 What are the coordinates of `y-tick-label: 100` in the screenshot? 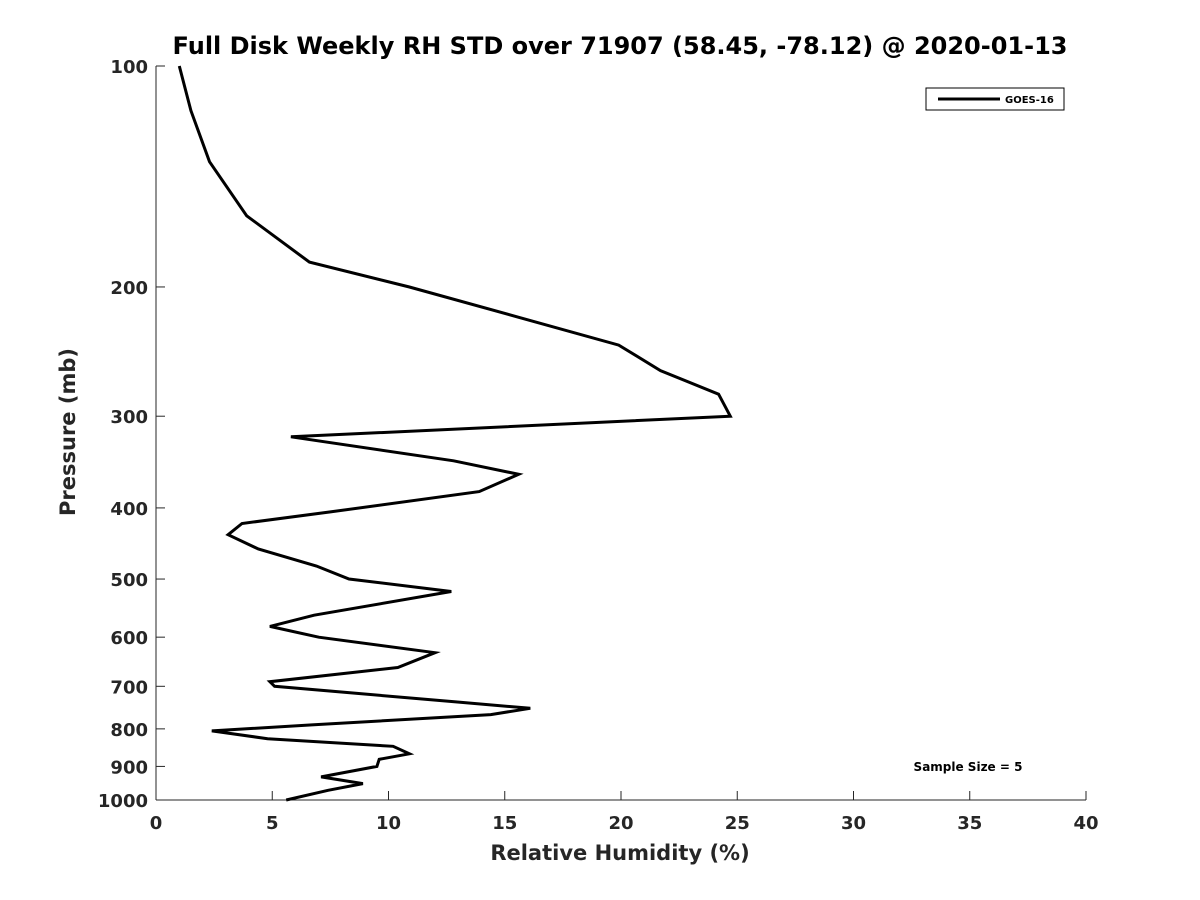 It's located at (129, 67).